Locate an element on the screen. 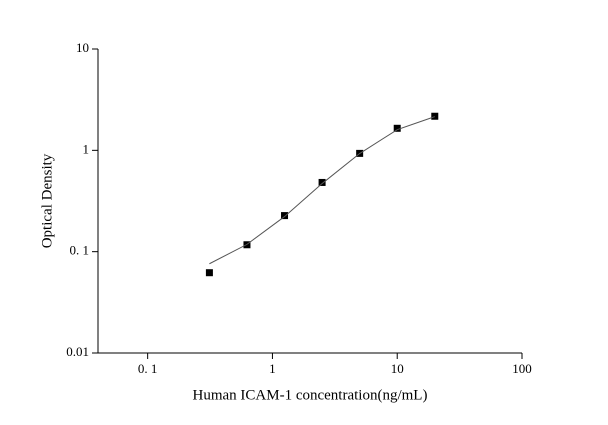 This screenshot has height=425, width=608. y-tick-label: 10 is located at coordinates (82, 47).